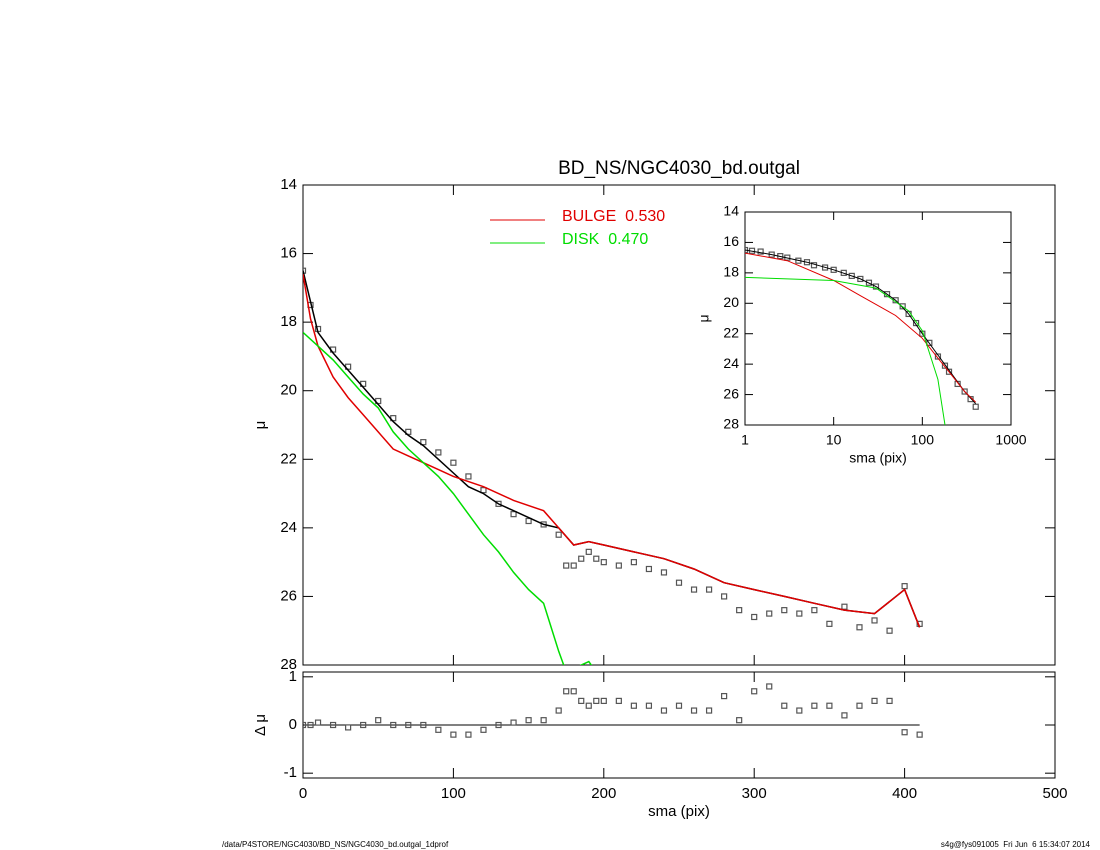  I want to click on footer-right: s4g@fys091005 Fri Jun 6 15:34:07 2014, so click(1016, 844).